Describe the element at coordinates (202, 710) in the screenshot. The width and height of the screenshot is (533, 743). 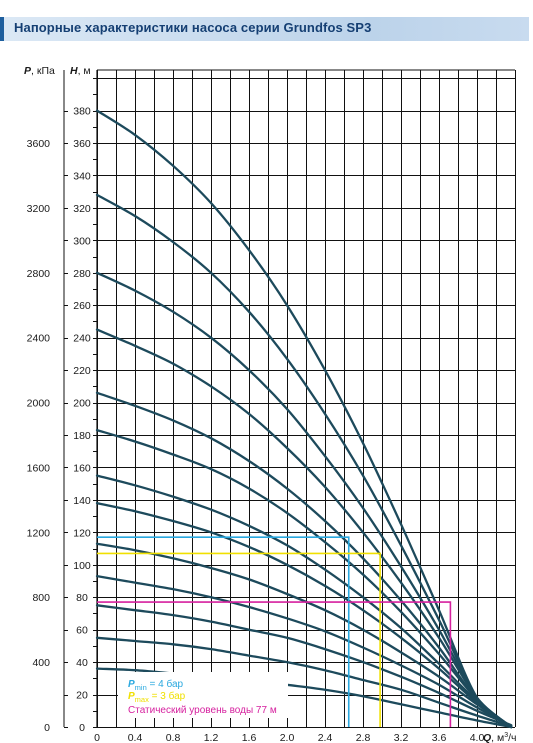
I see `legend-entry-static: Статический уровень воды 77 м` at that location.